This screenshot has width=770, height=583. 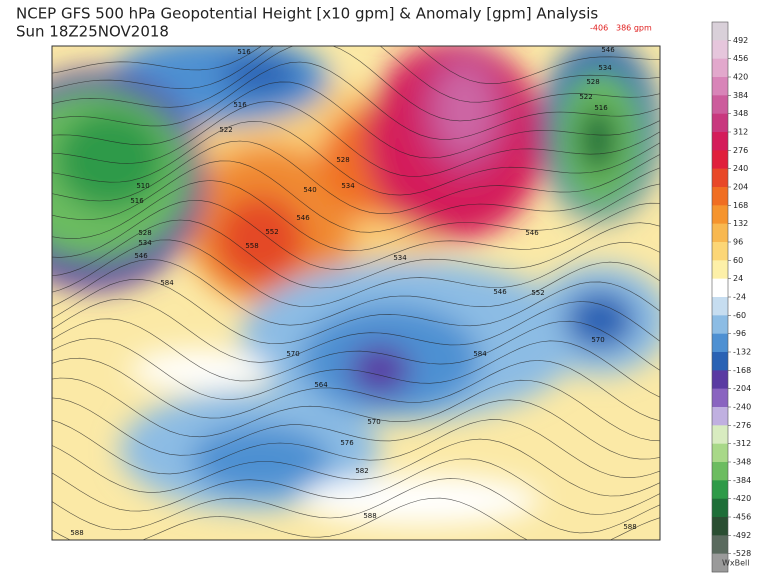 What do you see at coordinates (742, 425) in the screenshot?
I see `colorbar-label: -276` at bounding box center [742, 425].